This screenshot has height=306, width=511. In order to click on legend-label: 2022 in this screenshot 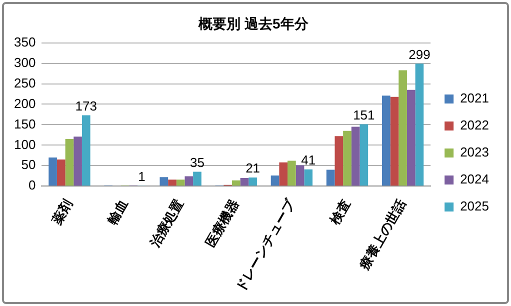, I will do `click(474, 125)`.